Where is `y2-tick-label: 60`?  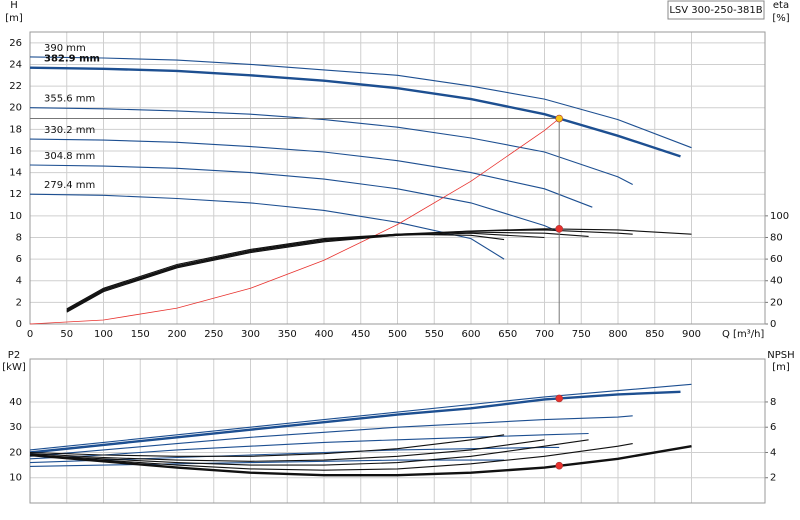 y2-tick-label: 60 is located at coordinates (776, 259).